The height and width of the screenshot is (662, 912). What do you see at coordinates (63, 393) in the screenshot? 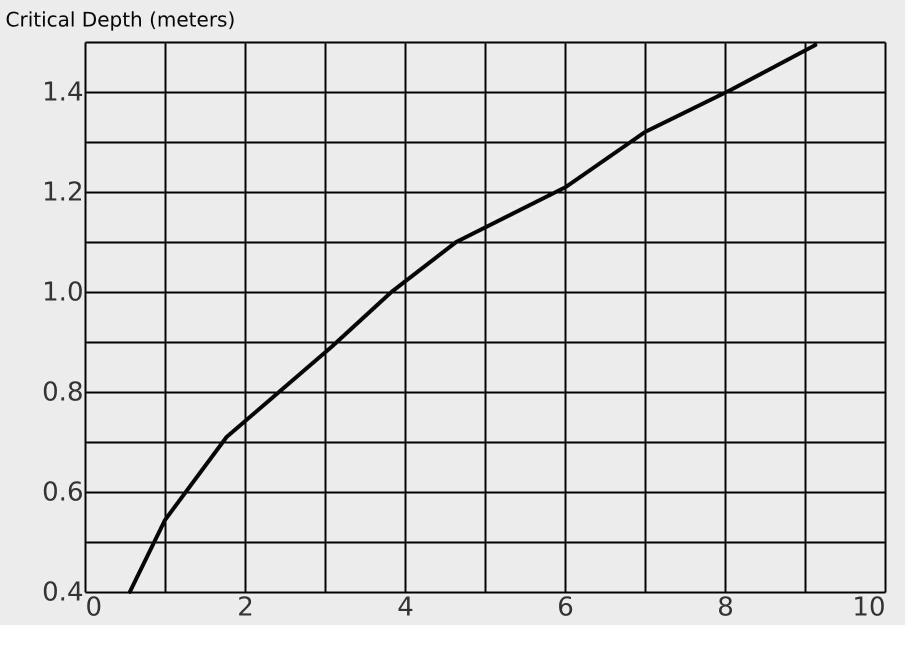
I see `y-tick-label: 0.8` at bounding box center [63, 393].